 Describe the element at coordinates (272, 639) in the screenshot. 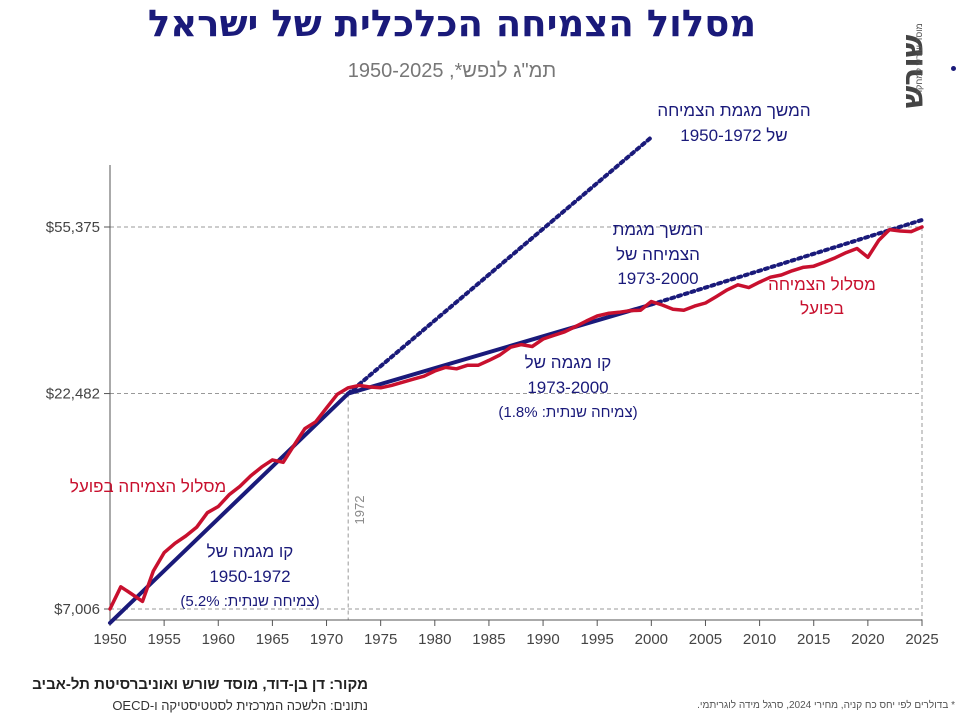

I see `x-tick-label: 1965` at that location.